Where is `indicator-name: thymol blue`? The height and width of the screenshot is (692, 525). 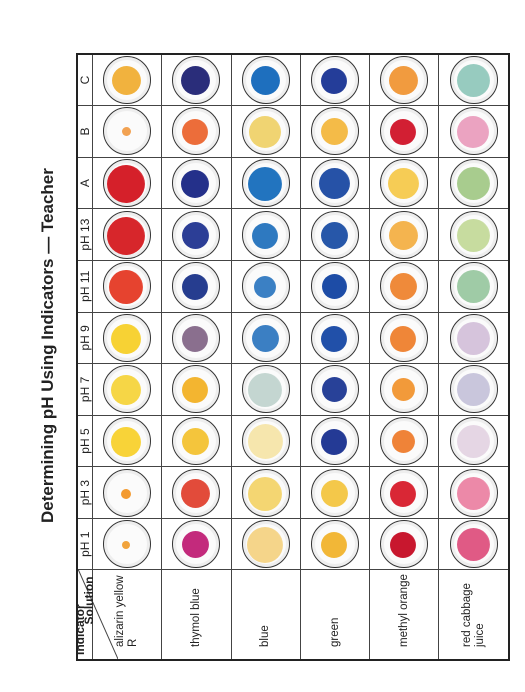
indicator-name: thymol blue is located at coordinates (196, 615).